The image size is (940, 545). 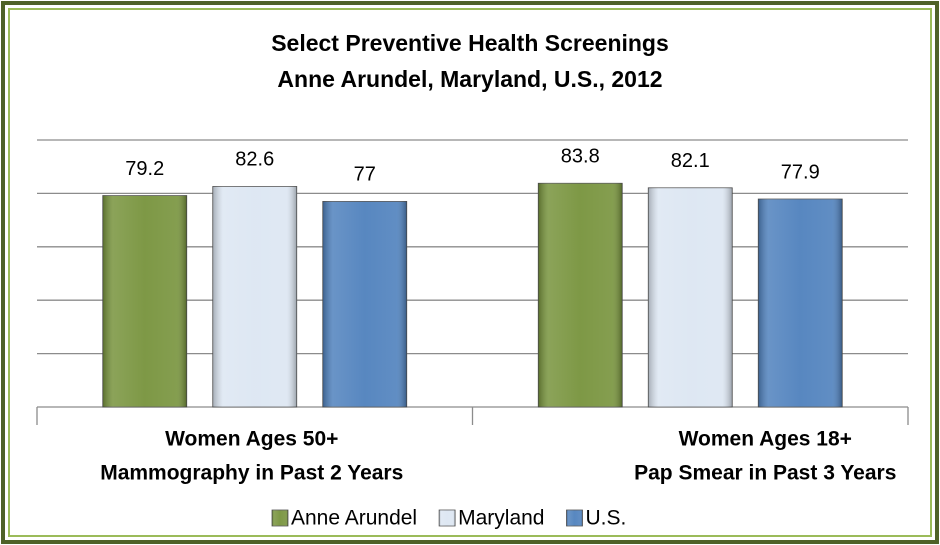 I want to click on value-label: 82.6, so click(x=254, y=160).